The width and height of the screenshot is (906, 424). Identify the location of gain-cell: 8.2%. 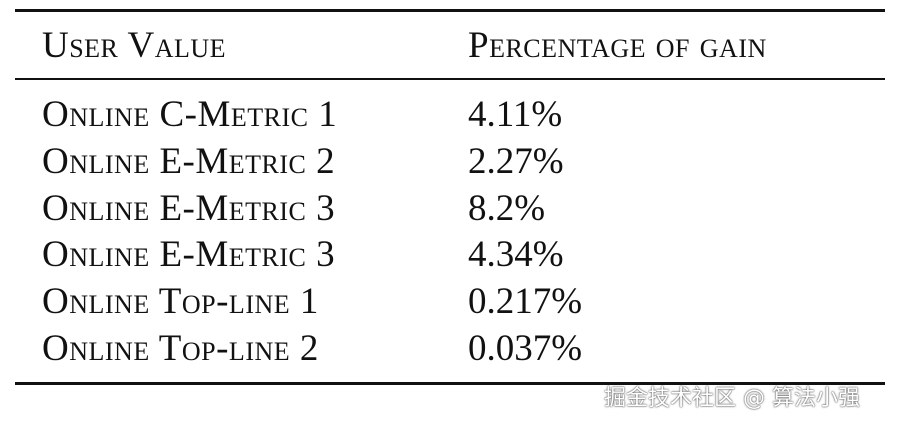
(507, 208).